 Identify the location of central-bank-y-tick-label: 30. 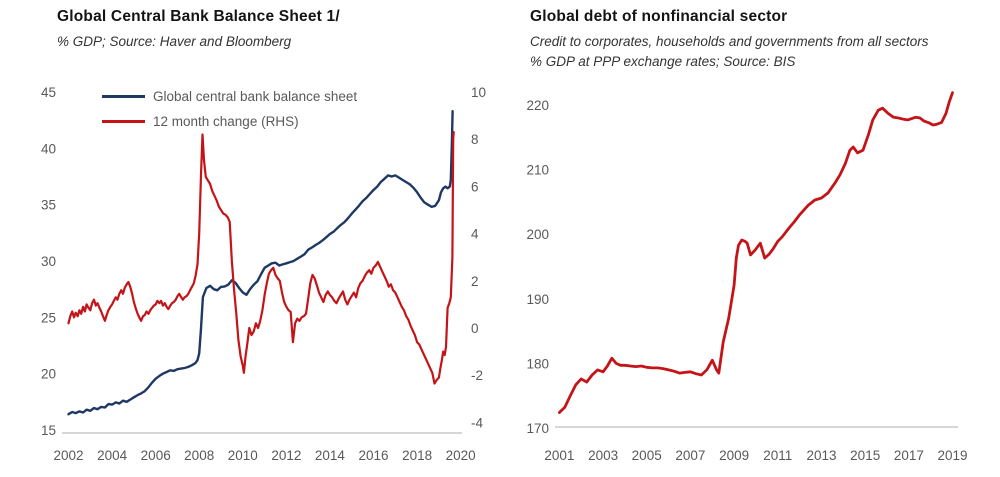
(48, 261).